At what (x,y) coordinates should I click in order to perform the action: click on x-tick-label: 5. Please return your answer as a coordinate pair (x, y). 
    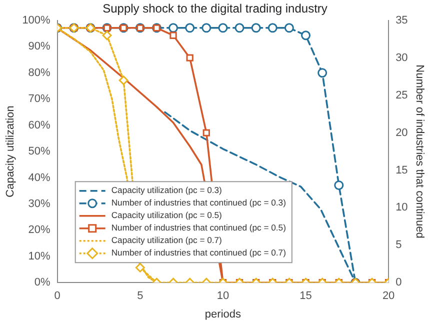
    Looking at the image, I should click on (140, 296).